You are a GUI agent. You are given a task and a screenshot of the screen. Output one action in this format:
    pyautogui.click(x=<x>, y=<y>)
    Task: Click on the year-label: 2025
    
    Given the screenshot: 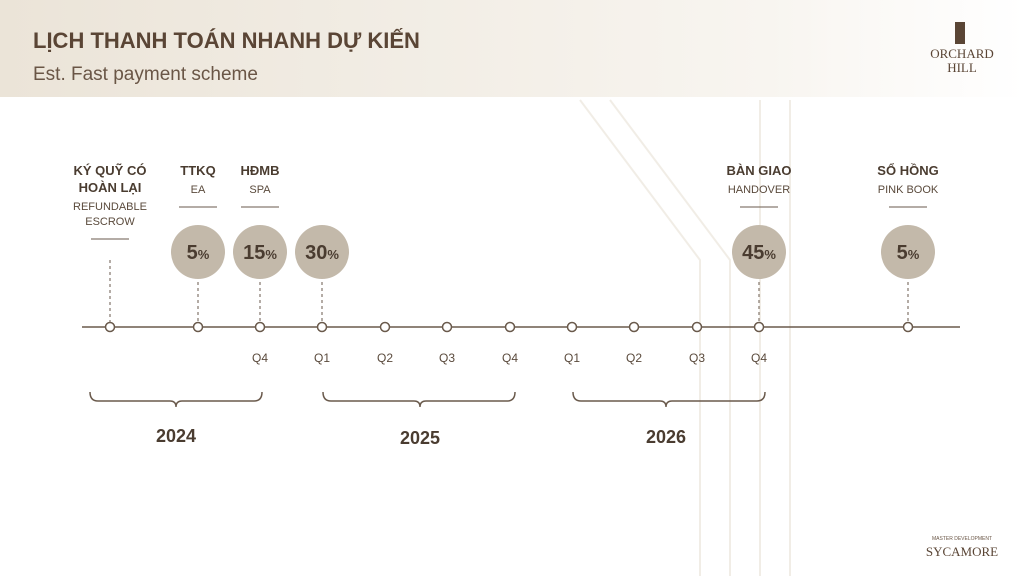 What is the action you would take?
    pyautogui.click(x=420, y=438)
    